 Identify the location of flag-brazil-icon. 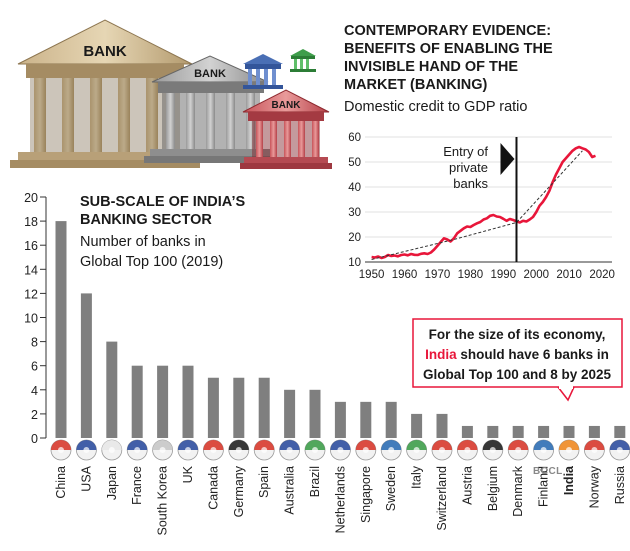
(315, 450).